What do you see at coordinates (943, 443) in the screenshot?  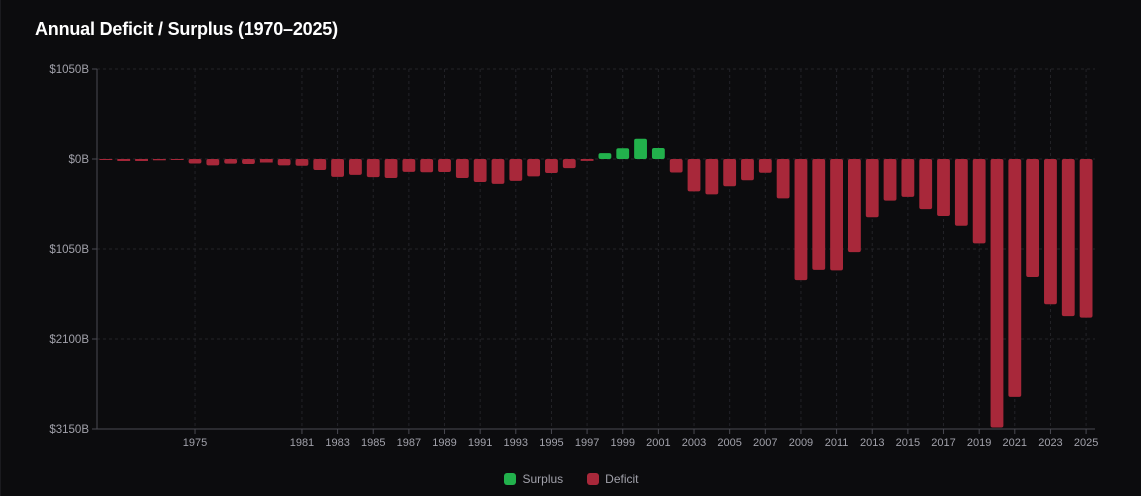 I see `x-tick-label: 2017` at bounding box center [943, 443].